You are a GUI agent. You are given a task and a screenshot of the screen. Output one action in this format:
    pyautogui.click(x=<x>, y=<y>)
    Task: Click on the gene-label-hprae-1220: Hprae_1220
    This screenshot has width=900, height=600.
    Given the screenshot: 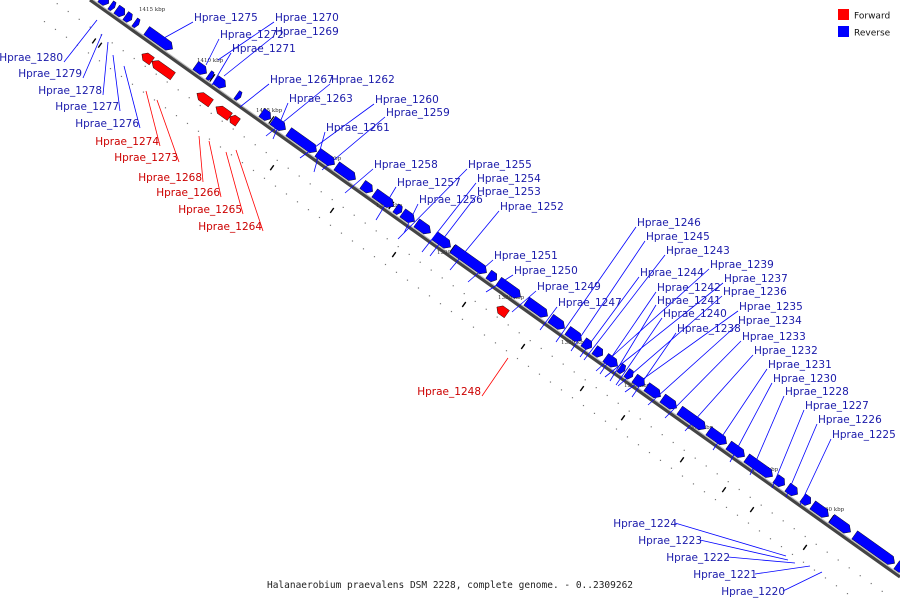 What is the action you would take?
    pyautogui.click(x=753, y=592)
    